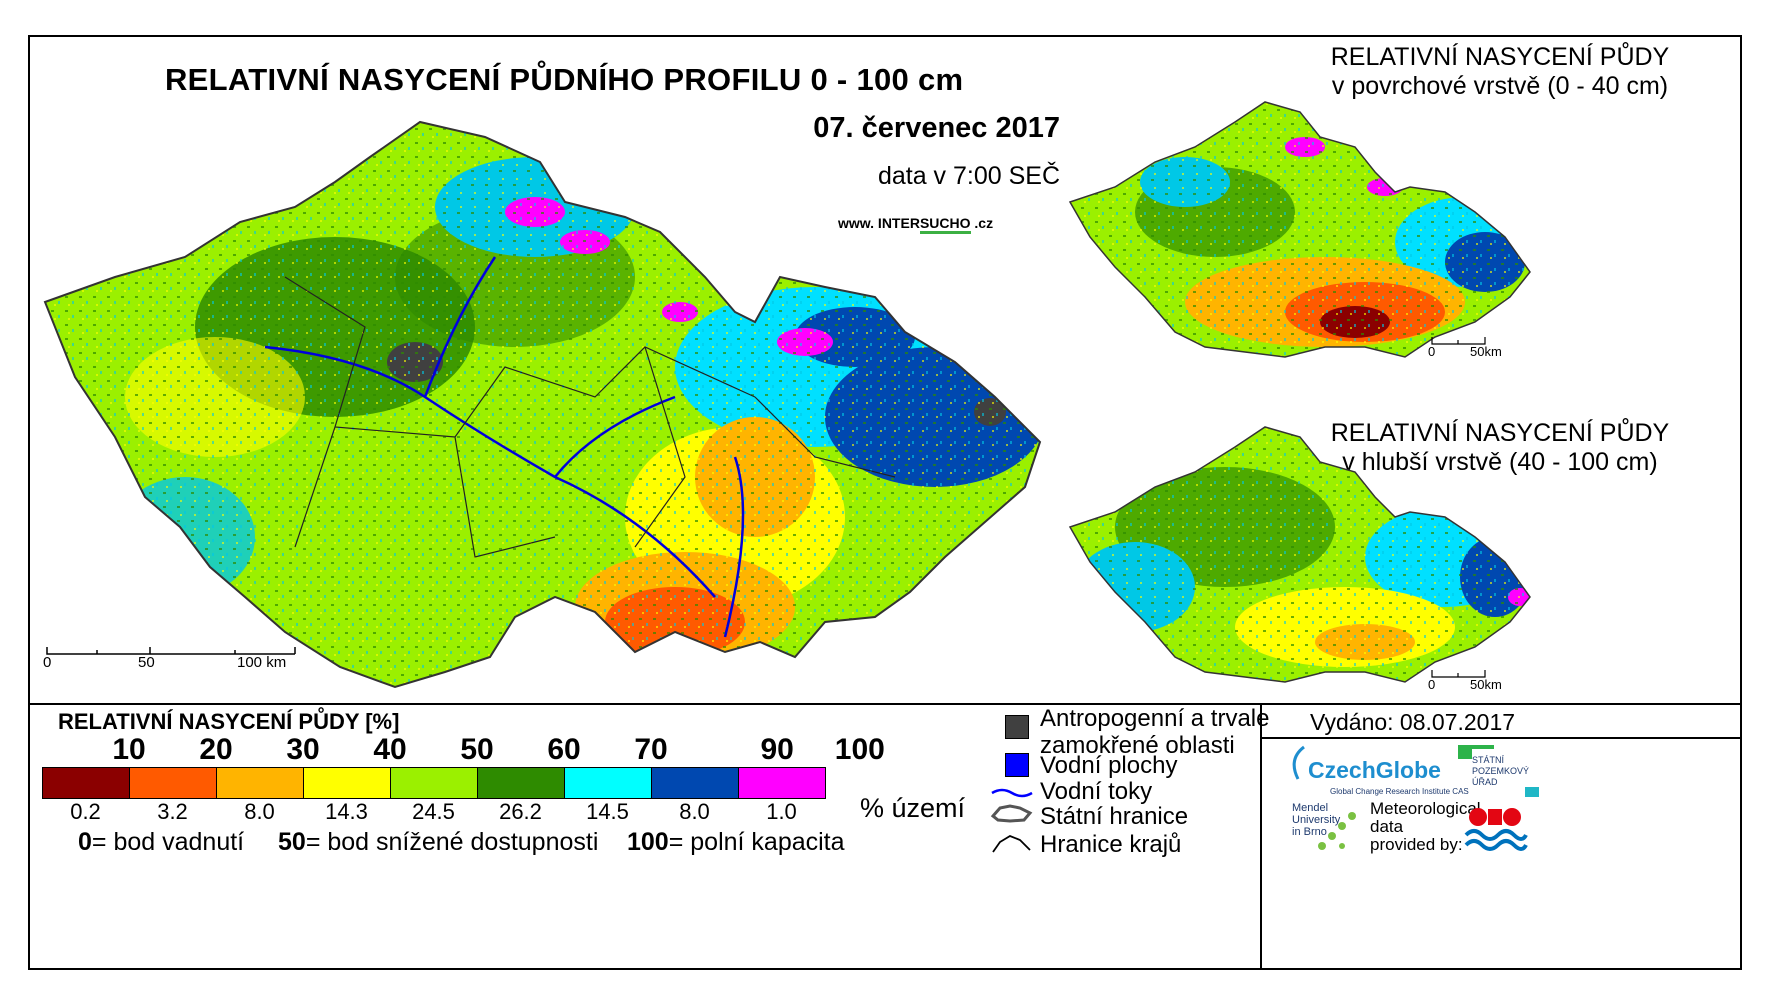 This screenshot has width=1772, height=1003. I want to click on legend-def-reduced-value: 50, so click(292, 842).